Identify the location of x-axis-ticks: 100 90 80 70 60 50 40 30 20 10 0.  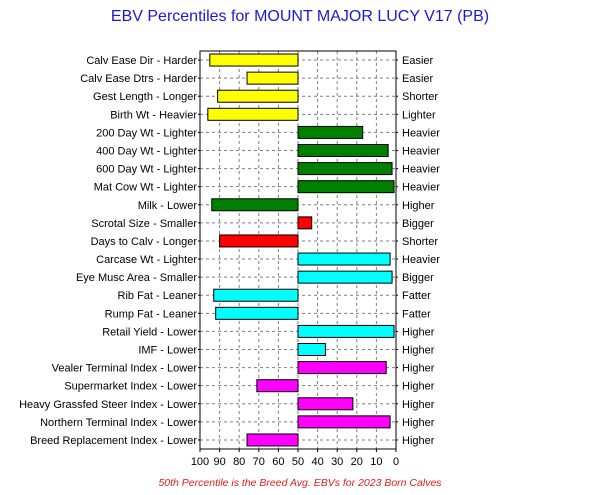
(295, 458).